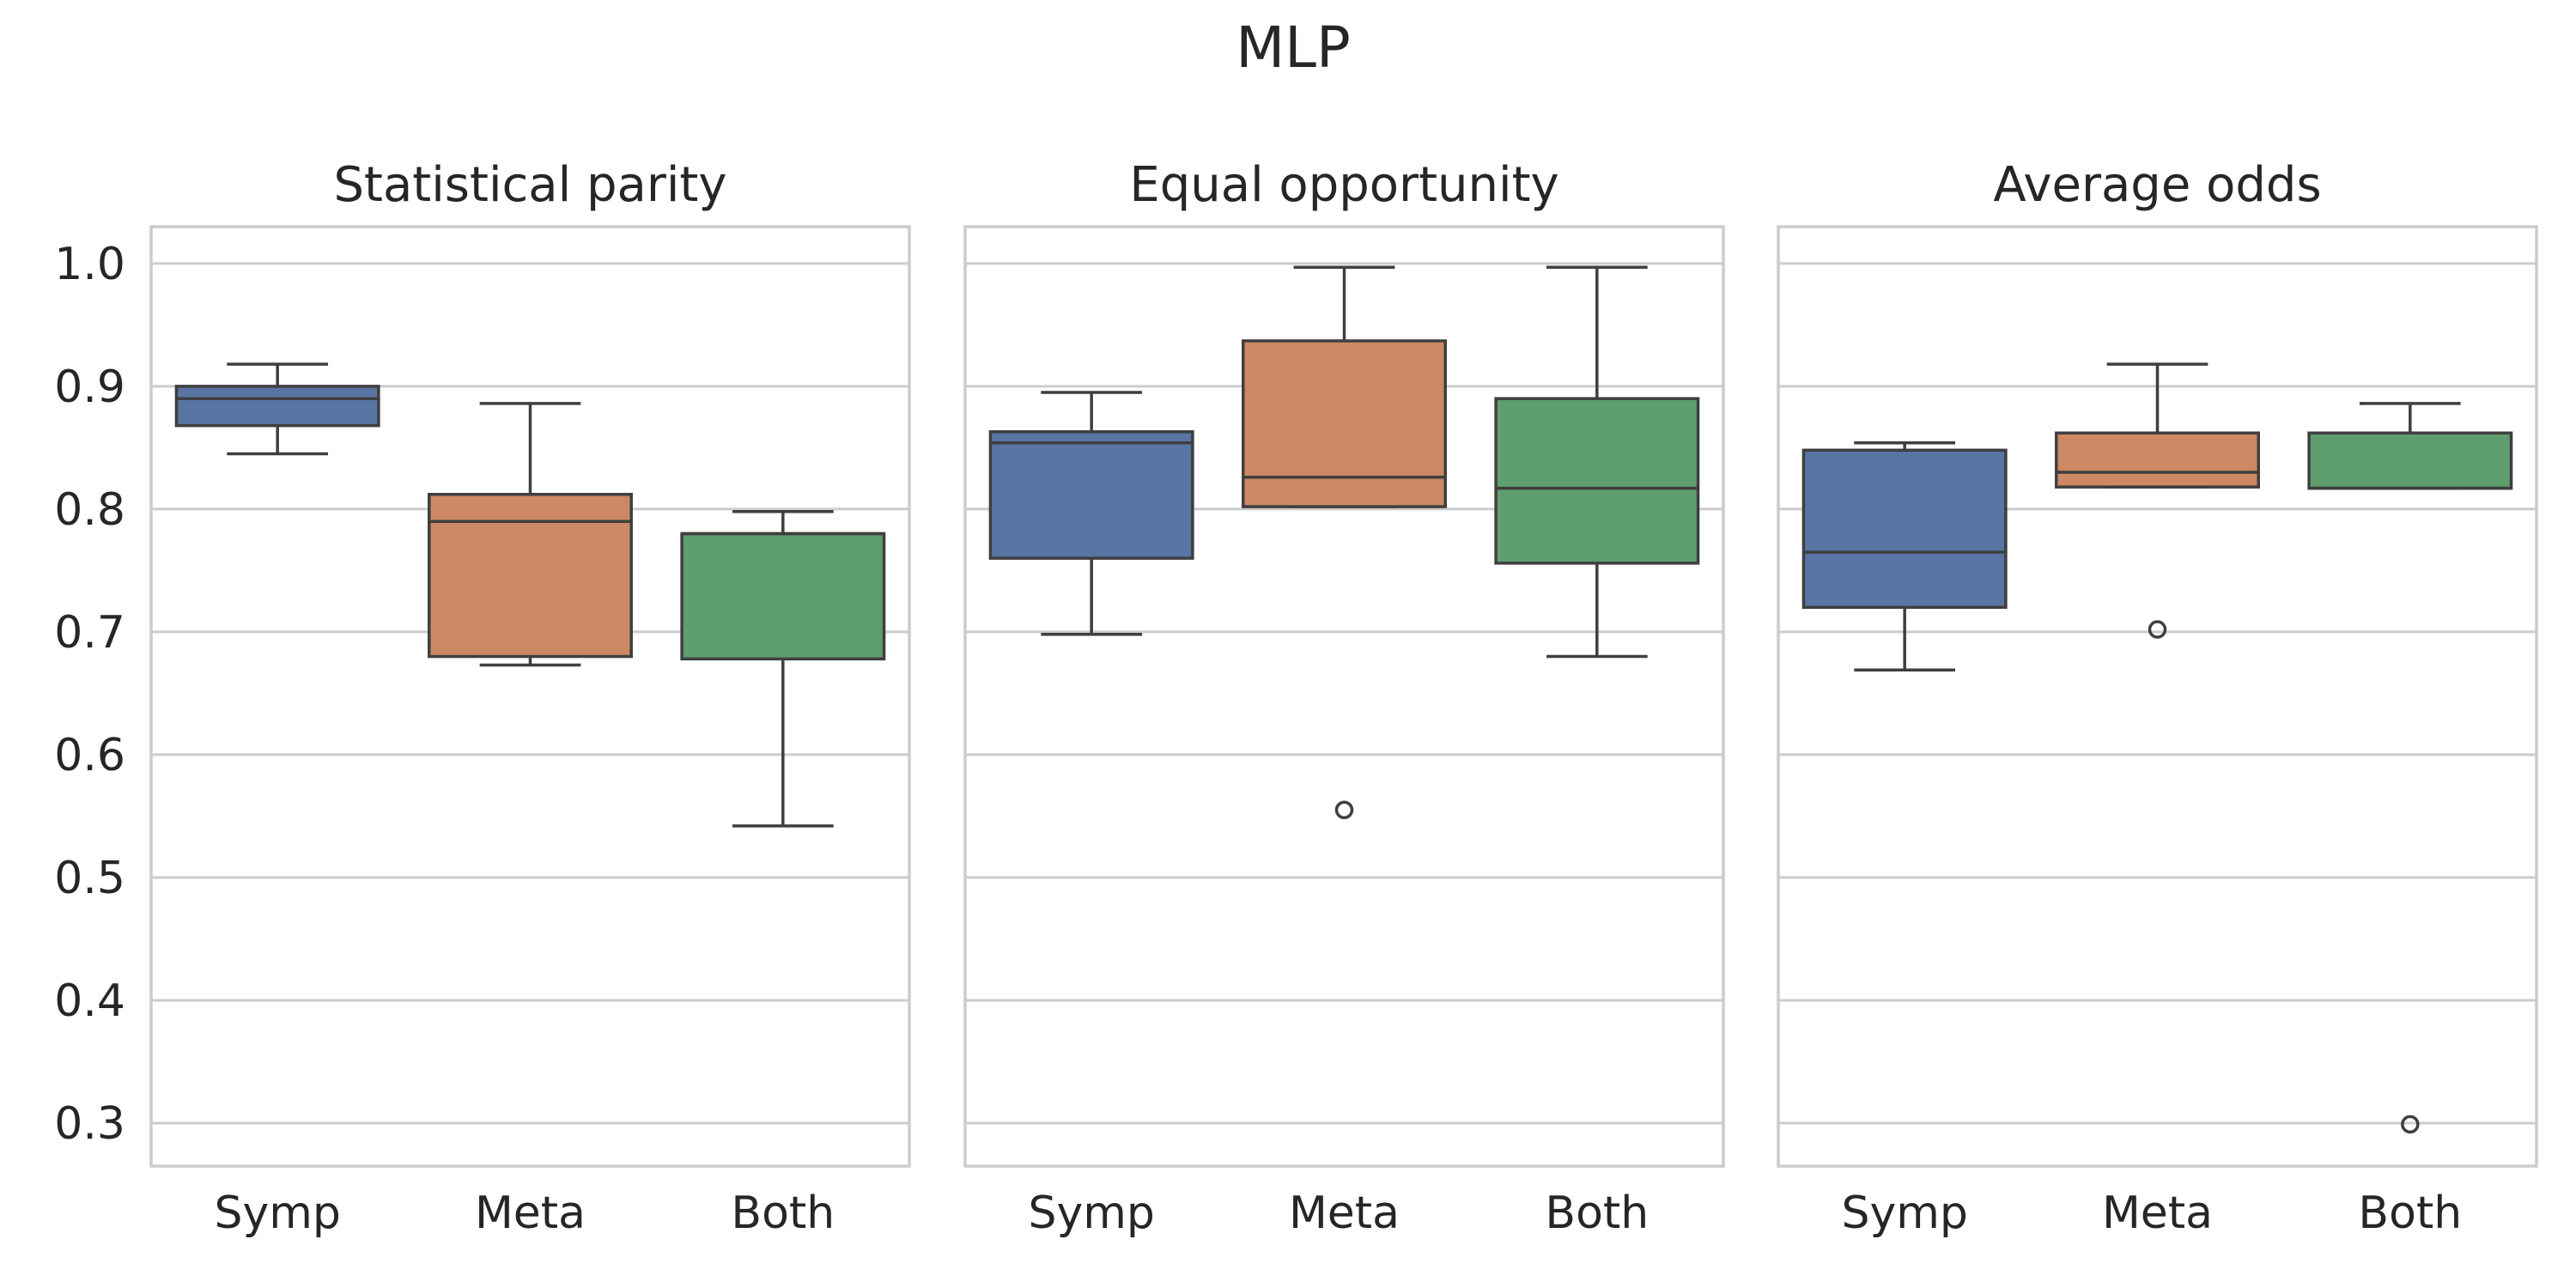  What do you see at coordinates (90, 755) in the screenshot?
I see `y-tick-label: 0.6` at bounding box center [90, 755].